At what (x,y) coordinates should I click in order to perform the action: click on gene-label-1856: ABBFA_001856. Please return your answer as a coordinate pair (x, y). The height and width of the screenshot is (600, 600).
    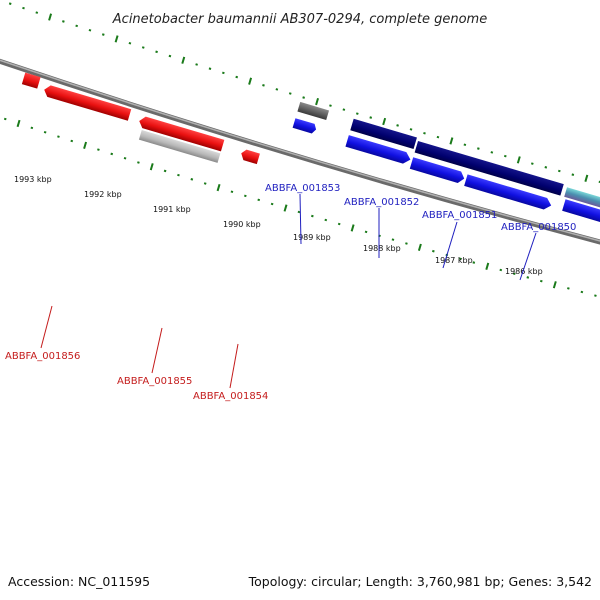
    Looking at the image, I should click on (42, 356).